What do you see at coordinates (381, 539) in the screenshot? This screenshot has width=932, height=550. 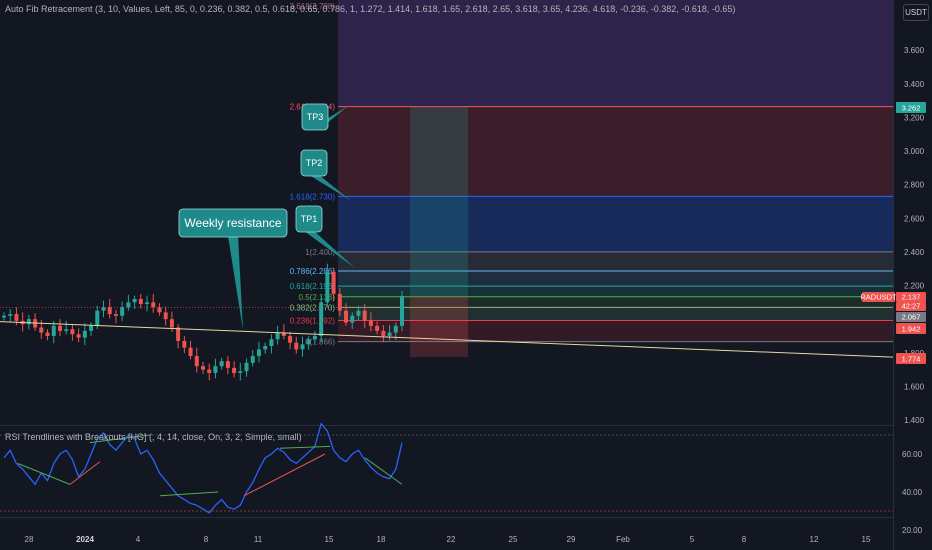 I see `time-tick-label: 18` at bounding box center [381, 539].